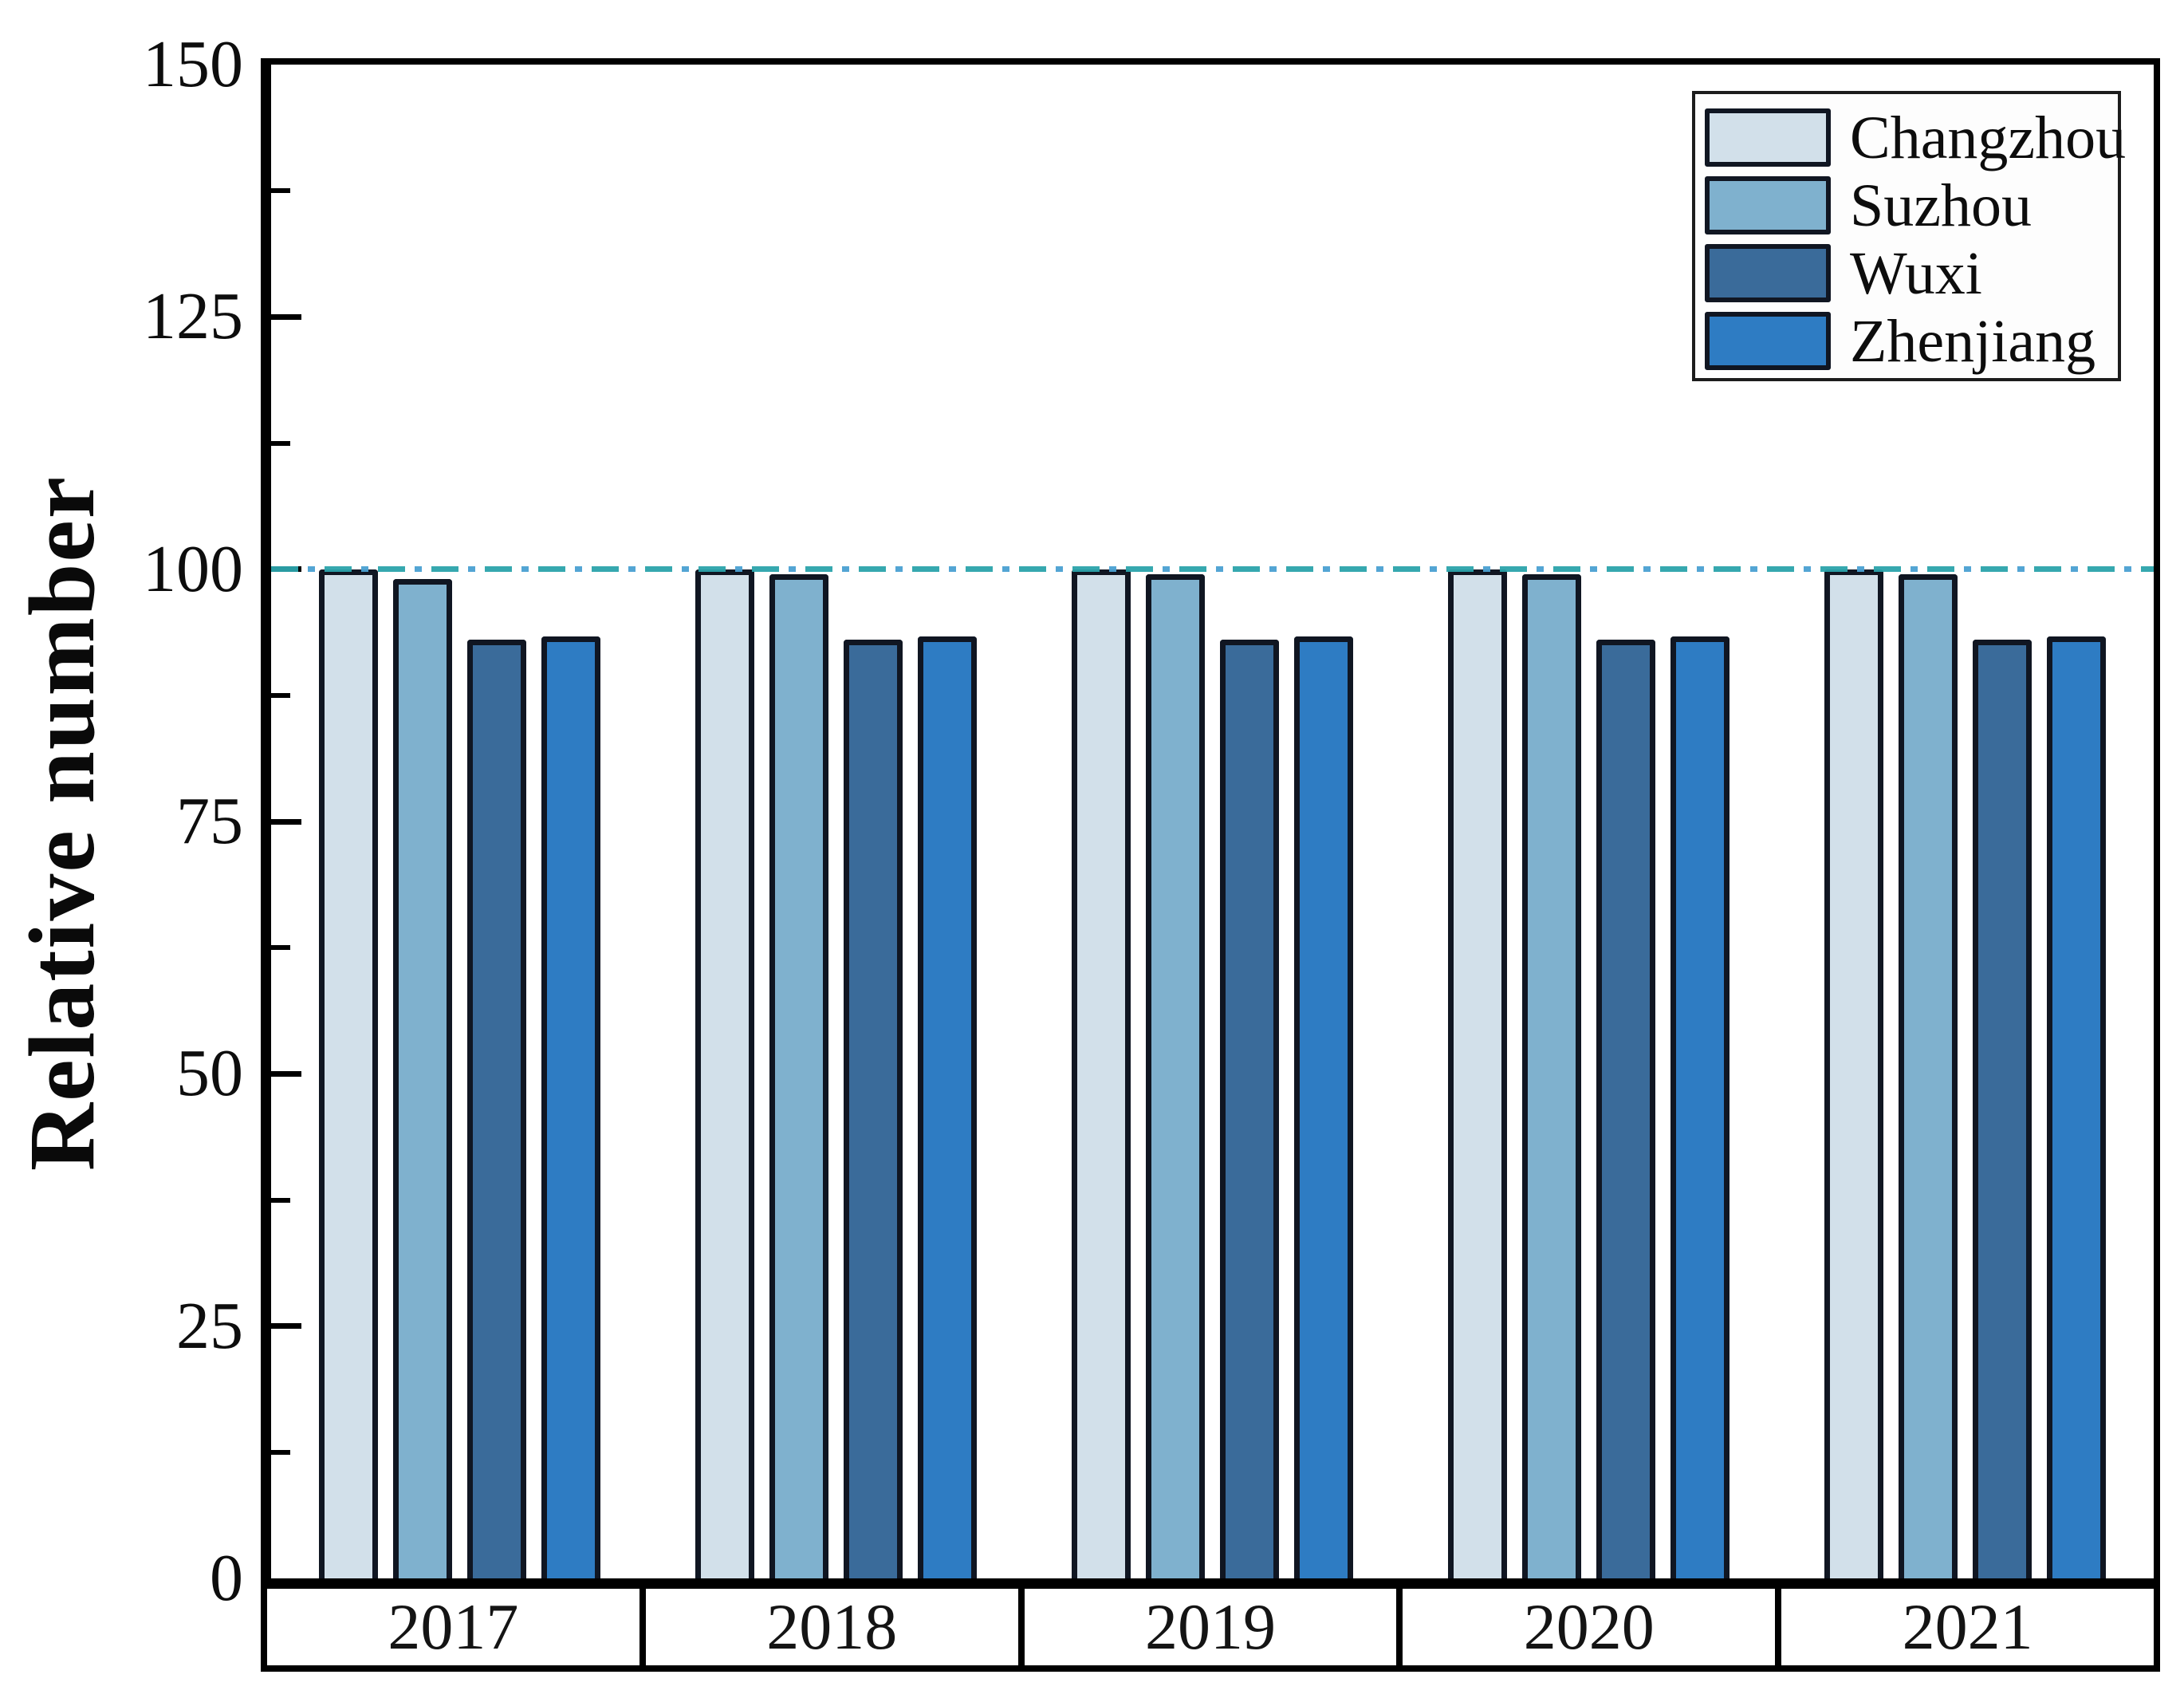 The height and width of the screenshot is (1706, 2184). I want to click on bar-suzhou-2017, so click(422, 1078).